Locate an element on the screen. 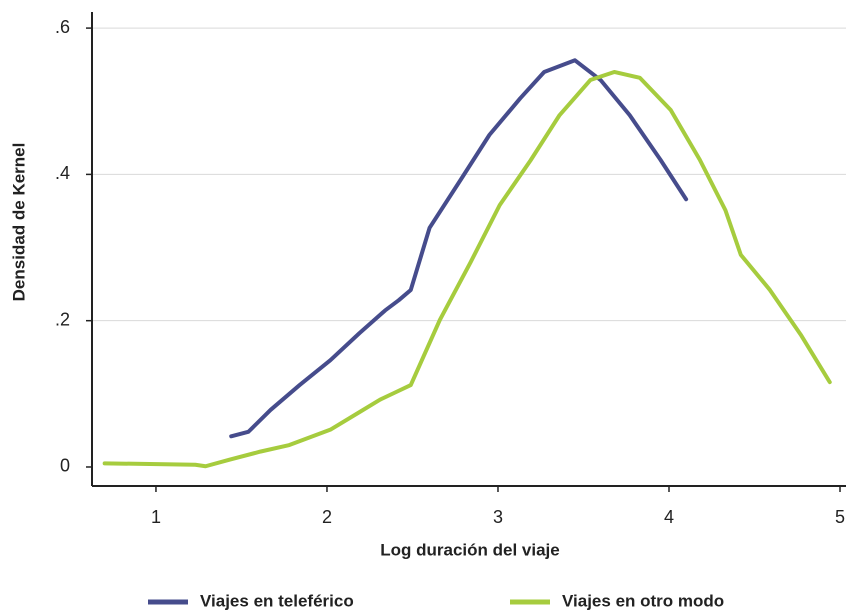  y-tick-label: .4 is located at coordinates (62, 173).